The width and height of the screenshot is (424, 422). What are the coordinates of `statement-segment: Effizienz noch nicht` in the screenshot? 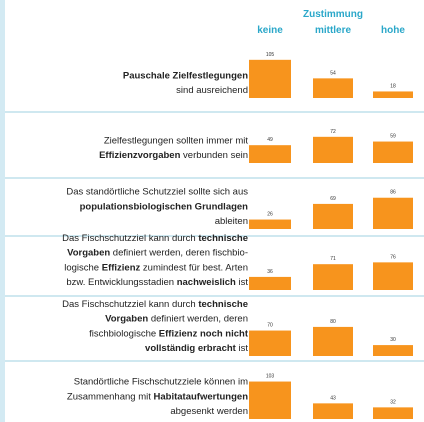 It's located at (204, 333).